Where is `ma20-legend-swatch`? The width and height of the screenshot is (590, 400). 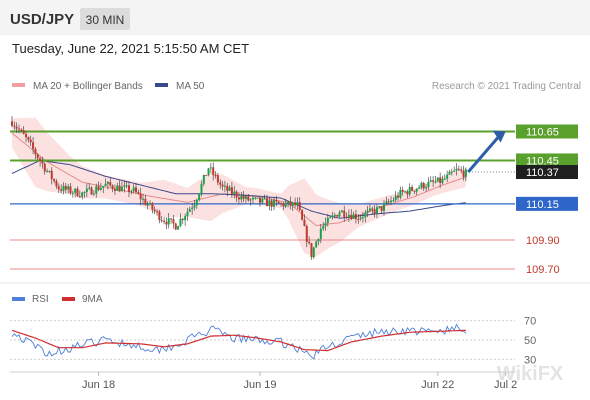
ma20-legend-swatch is located at coordinates (18, 85).